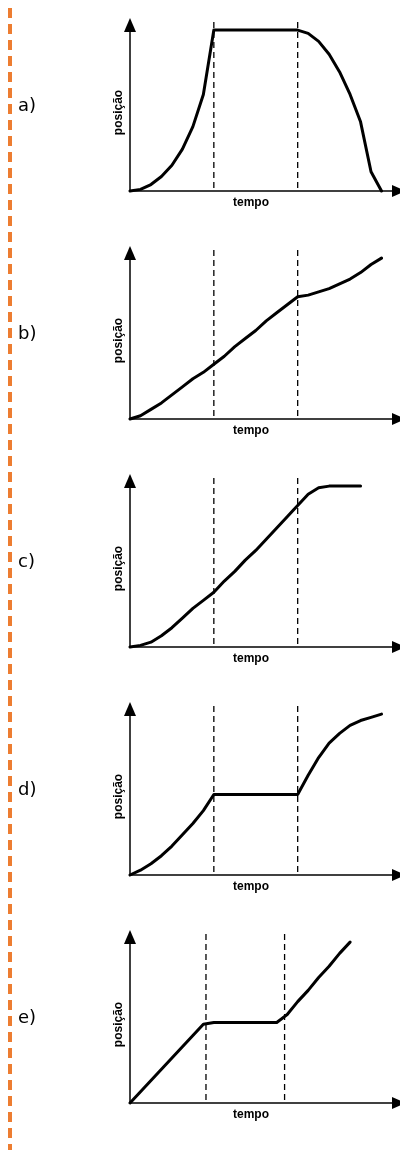 This screenshot has height=1153, width=408. Describe the element at coordinates (27, 332) in the screenshot. I see `text: b)` at that location.